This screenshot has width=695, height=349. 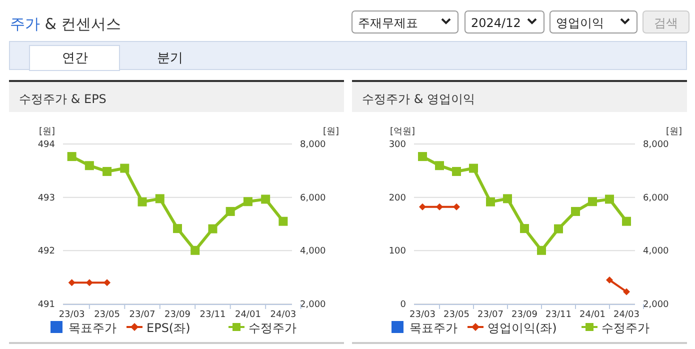 I want to click on text: 분기, so click(x=170, y=58).